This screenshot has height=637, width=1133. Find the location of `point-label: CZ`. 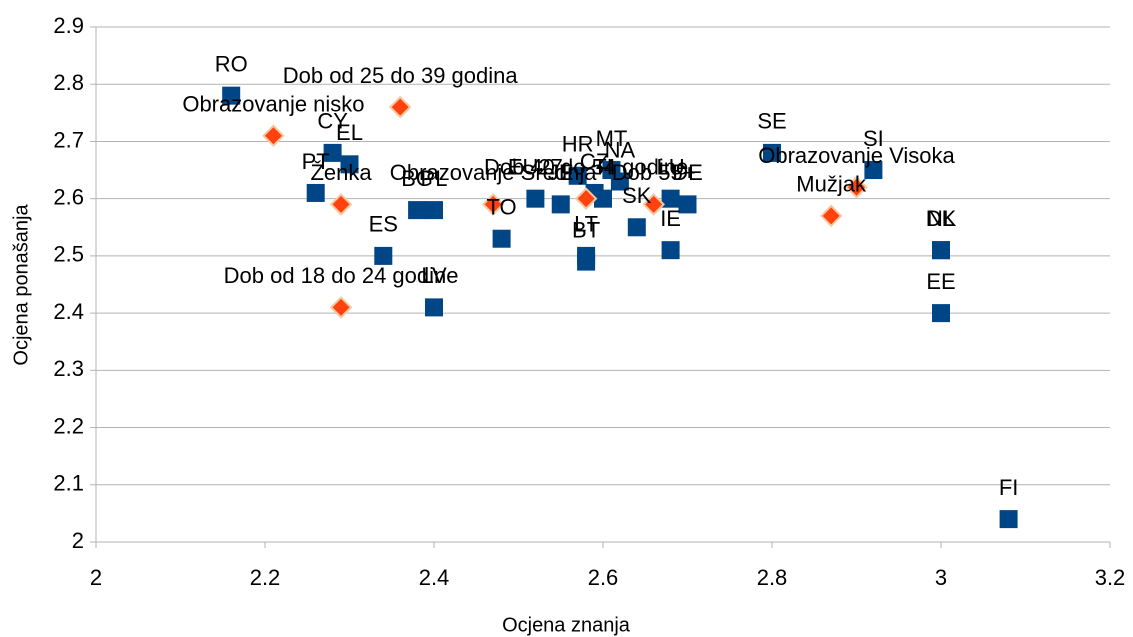

point-label: CZ is located at coordinates (594, 161).